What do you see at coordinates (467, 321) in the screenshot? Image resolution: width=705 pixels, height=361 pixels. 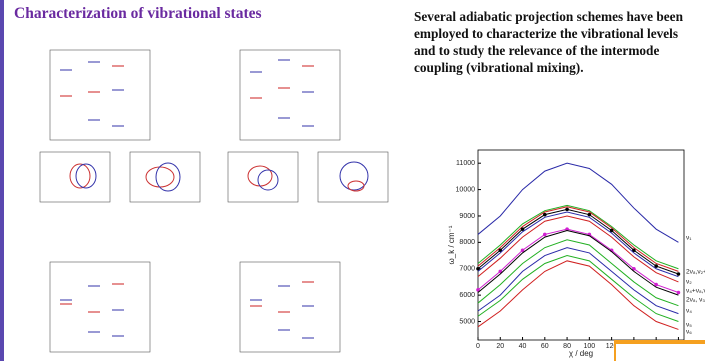 I see `y-tick-label: 5000` at bounding box center [467, 321].